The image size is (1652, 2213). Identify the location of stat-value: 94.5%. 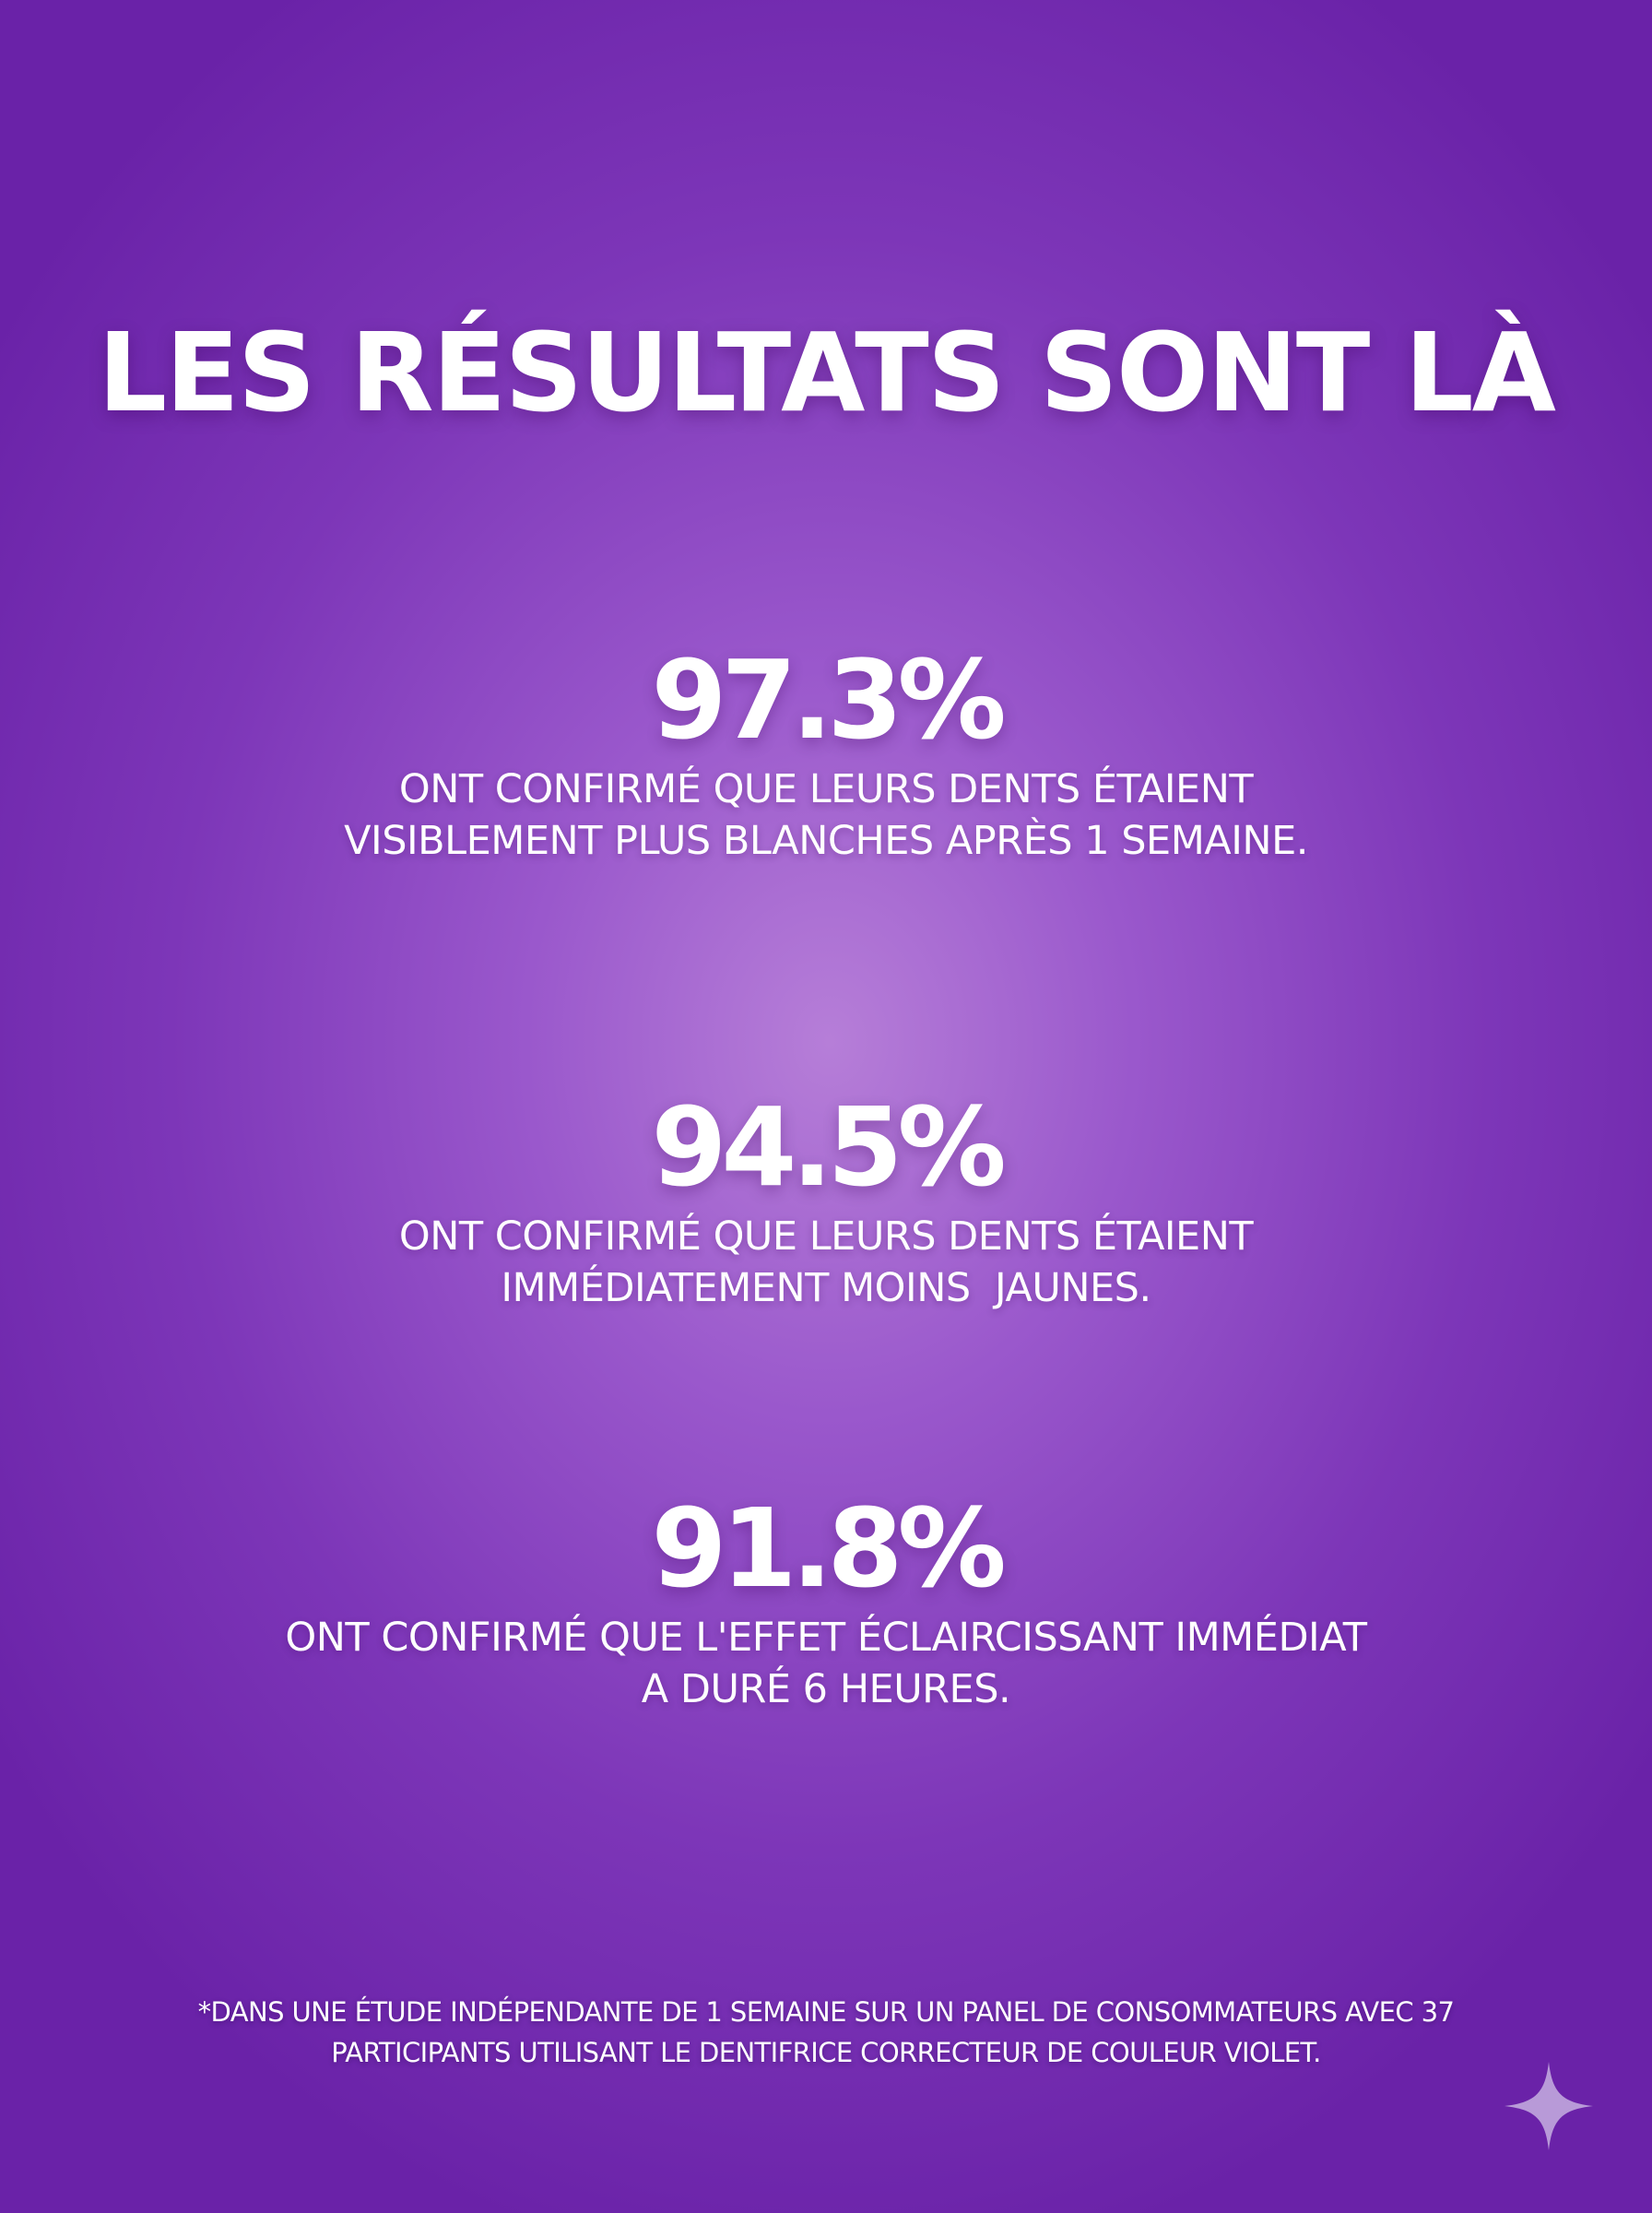
(828, 1147).